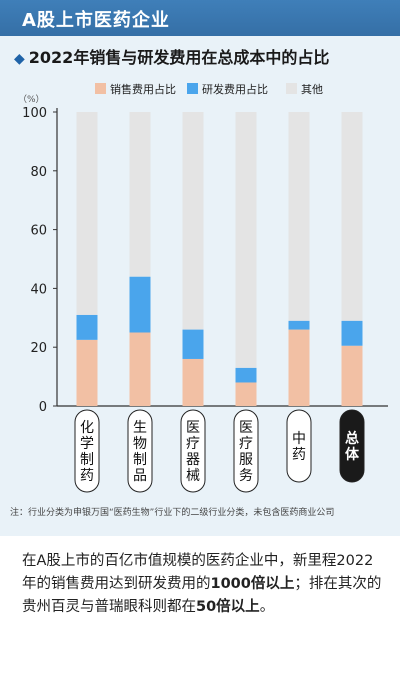 This screenshot has width=400, height=677. Describe the element at coordinates (87, 428) in the screenshot. I see `category-label-0-char-0: 化` at that location.